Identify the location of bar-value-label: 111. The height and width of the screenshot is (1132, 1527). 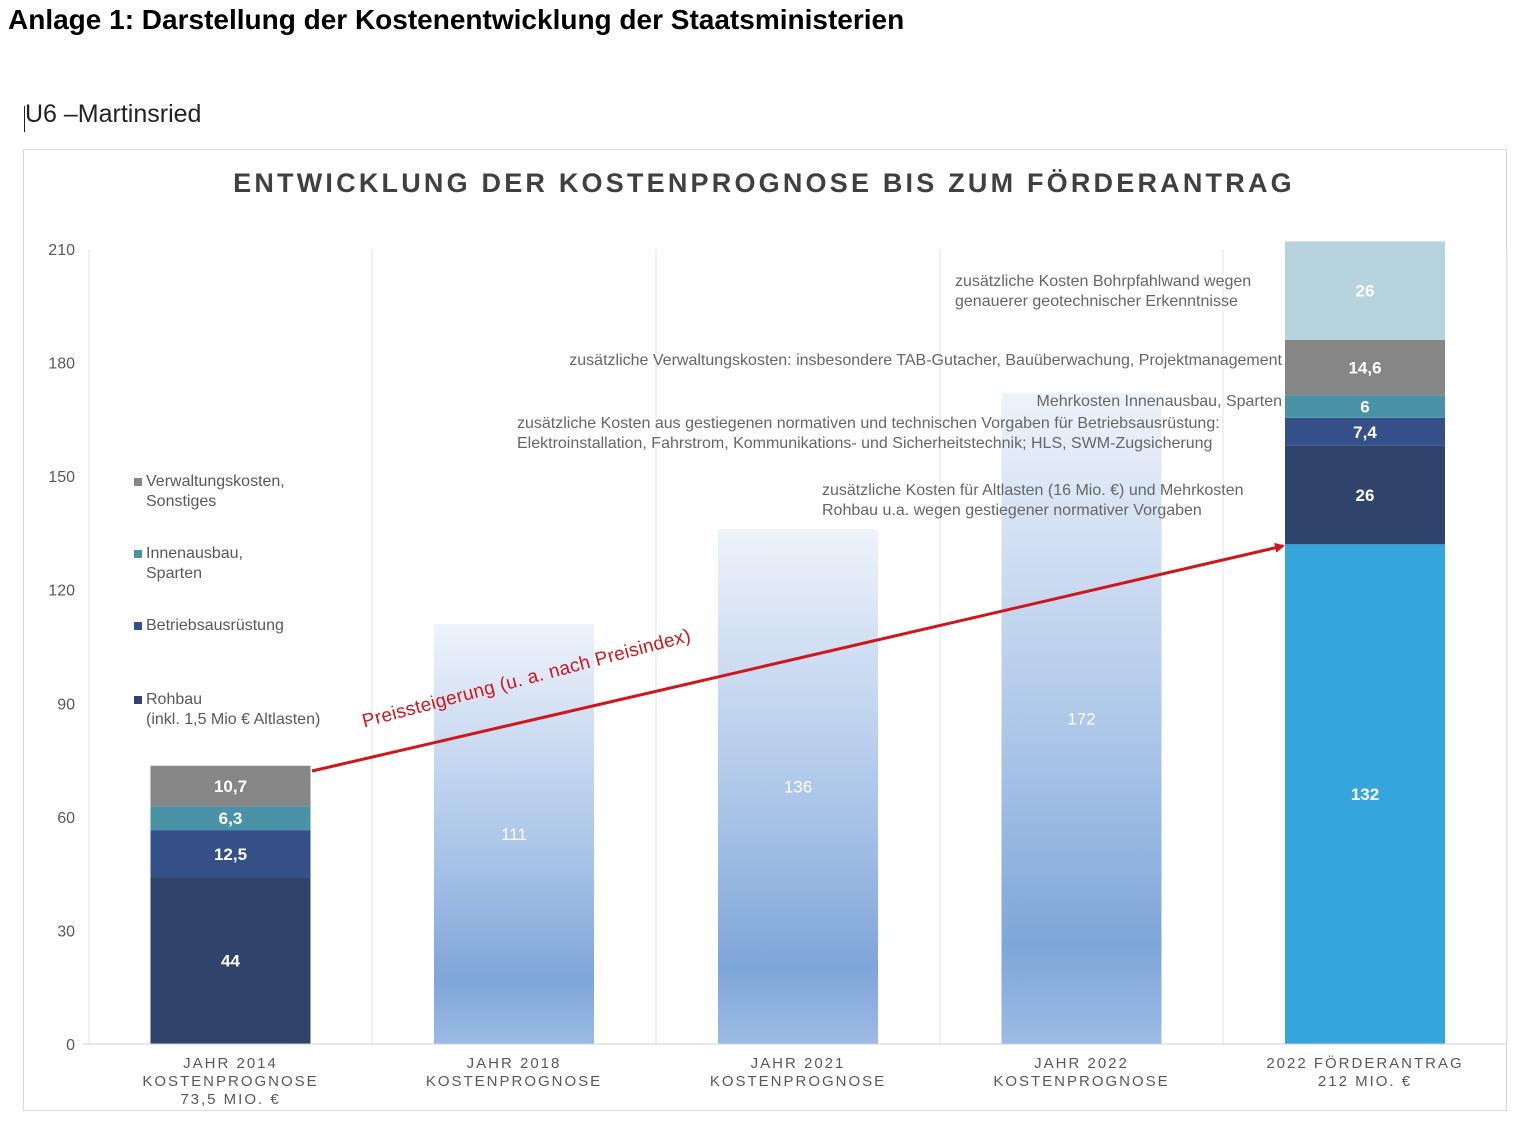
(514, 834).